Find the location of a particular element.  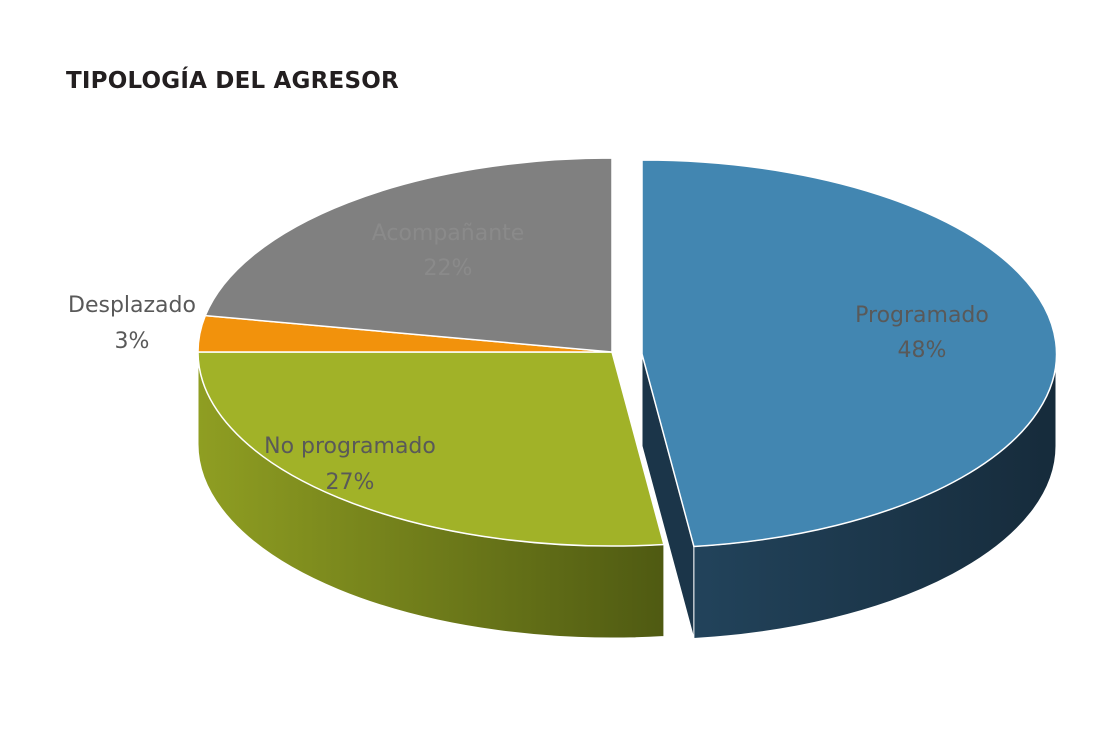

slice-acompañante is located at coordinates (408, 255).